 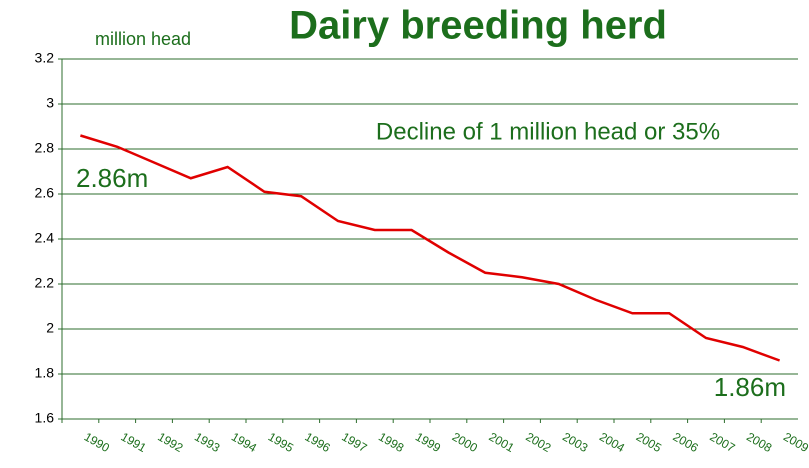 I want to click on x-tick-label: 1992, so click(x=170, y=443).